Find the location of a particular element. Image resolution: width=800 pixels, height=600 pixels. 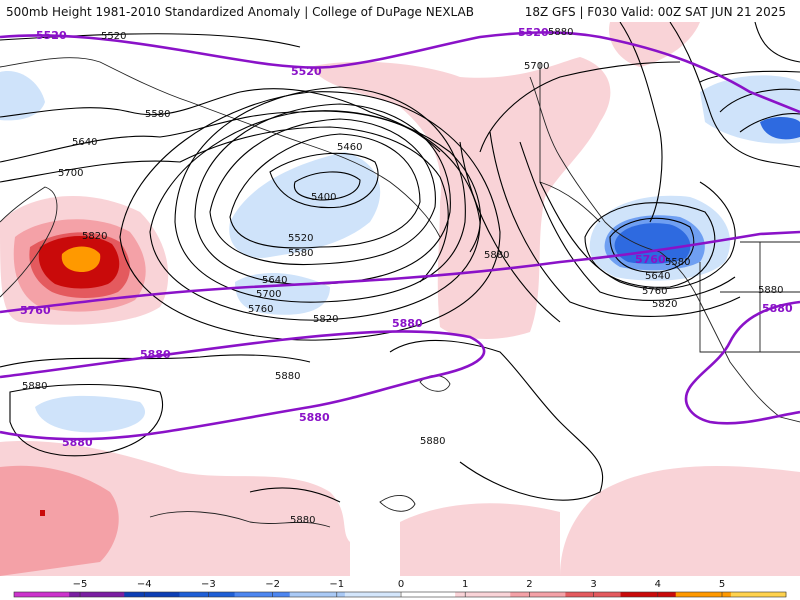

contour-label: 5400 is located at coordinates (323, 197).